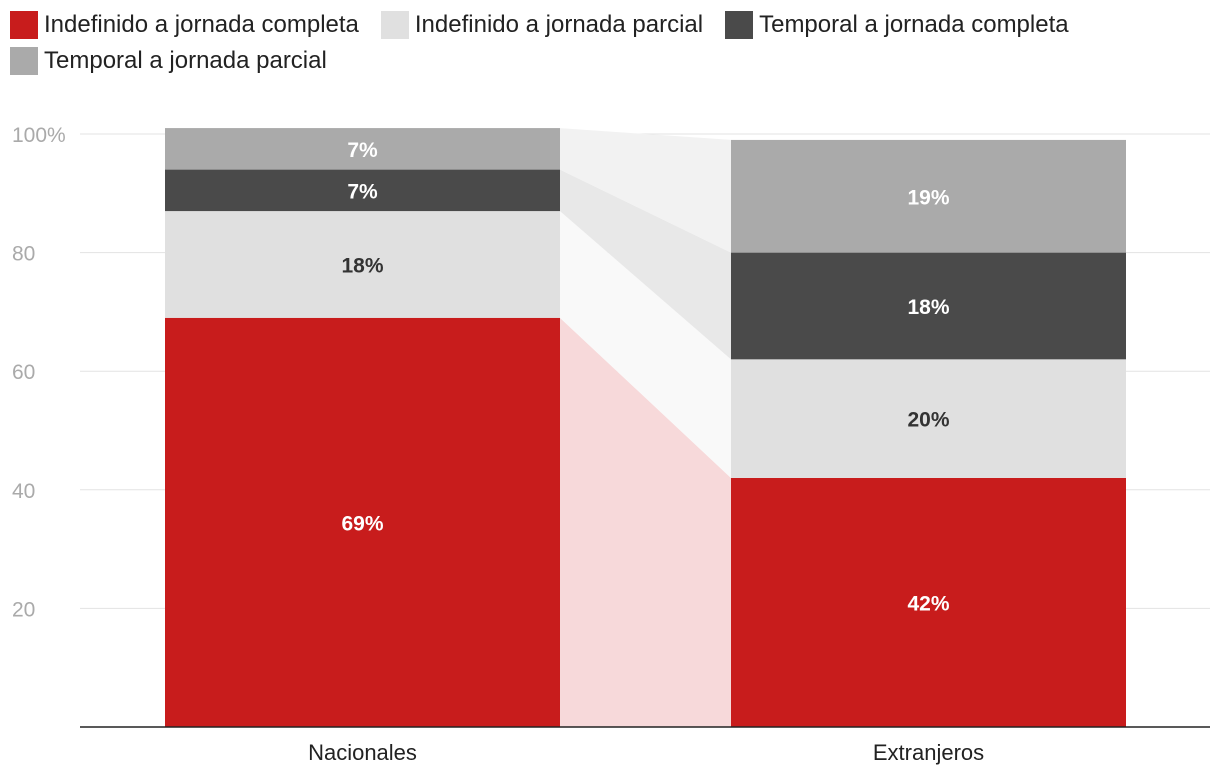 This screenshot has width=1220, height=784. I want to click on value-label: 19%, so click(928, 197).